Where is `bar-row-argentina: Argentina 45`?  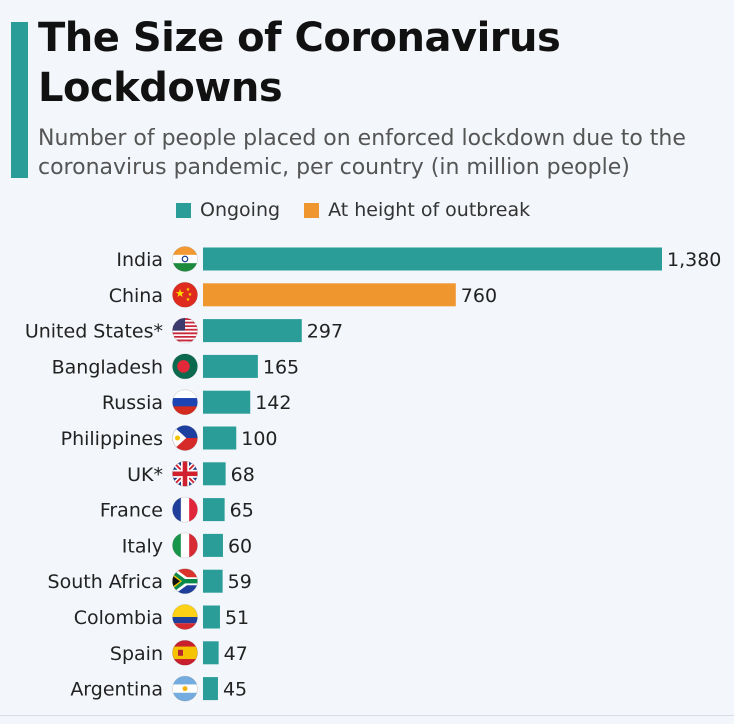
bar-row-argentina: Argentina 45 is located at coordinates (158, 688).